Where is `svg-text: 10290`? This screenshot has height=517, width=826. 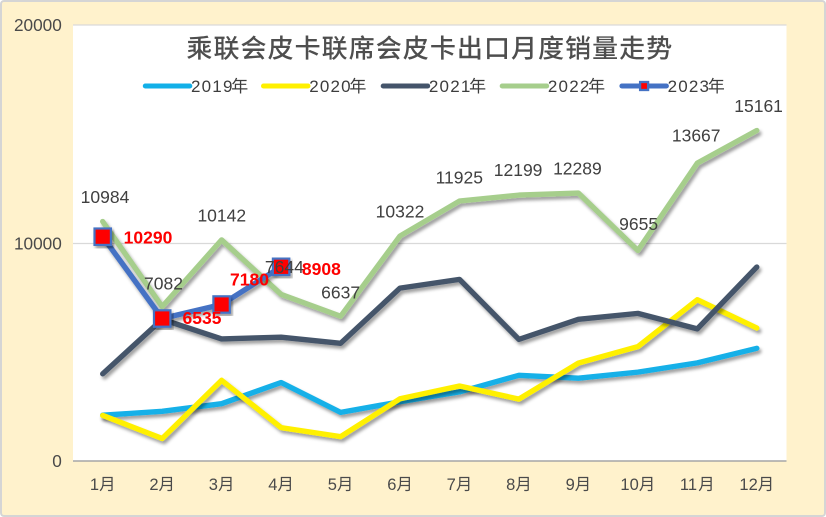 svg-text: 10290 is located at coordinates (148, 238).